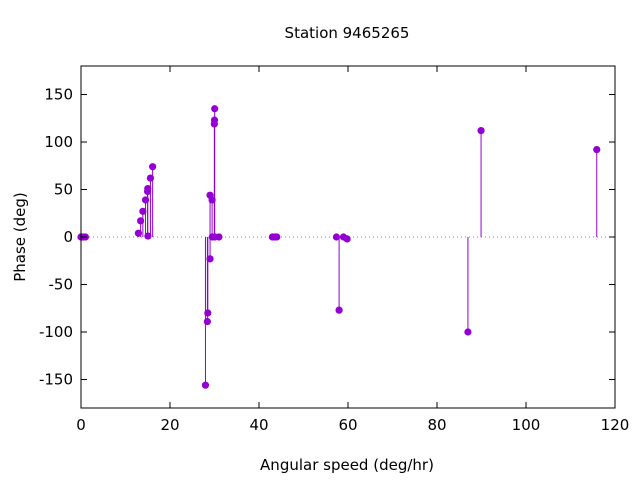 The image size is (640, 480). I want to click on x-tick-label: 40, so click(258, 425).